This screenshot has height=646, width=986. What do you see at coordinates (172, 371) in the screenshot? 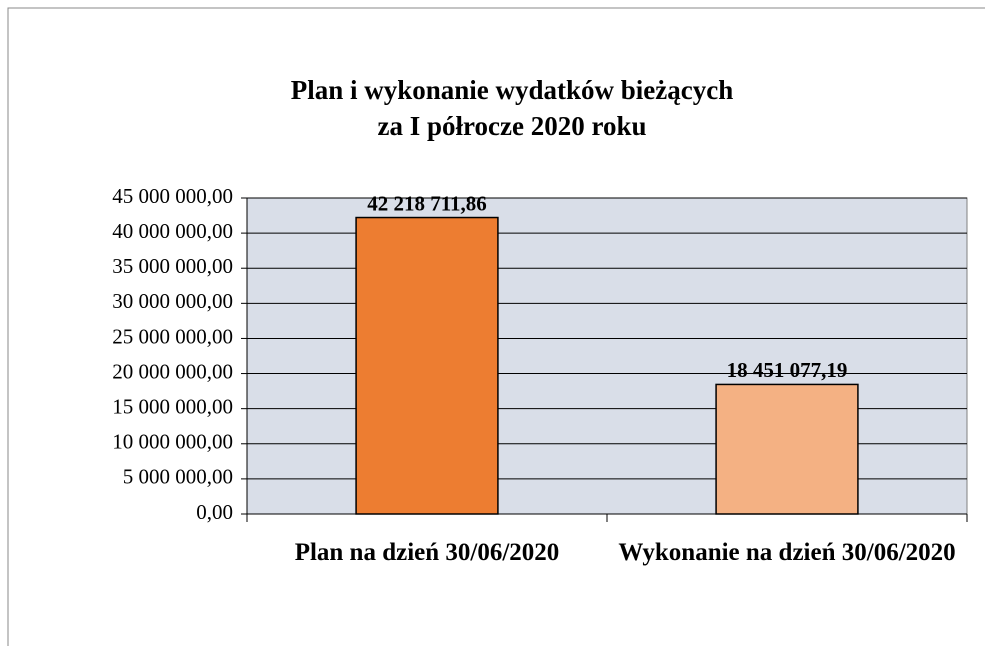
I see `y-tick-label: 20 000 000,00` at bounding box center [172, 371].